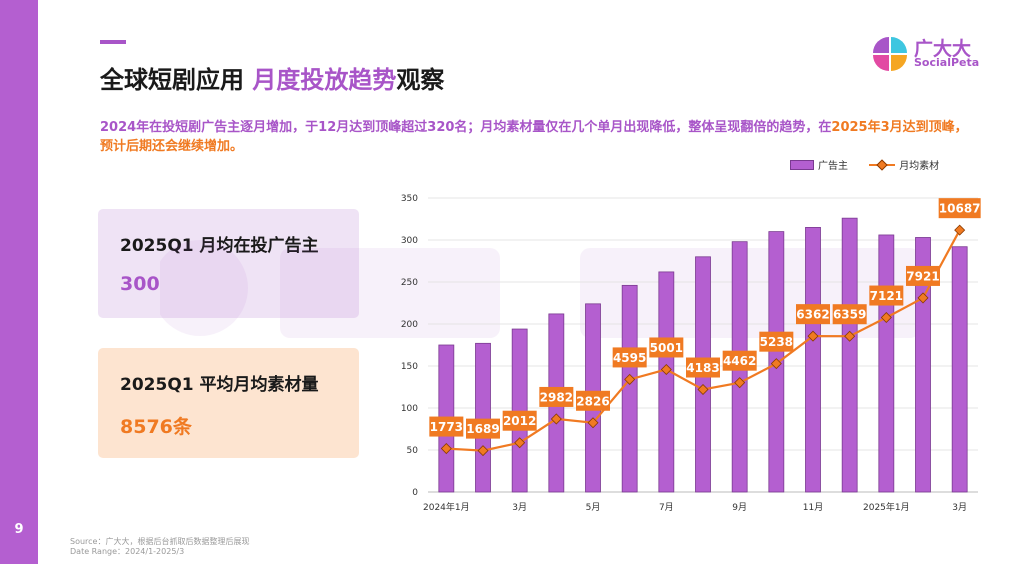  I want to click on legend-line-swatch, so click(882, 165).